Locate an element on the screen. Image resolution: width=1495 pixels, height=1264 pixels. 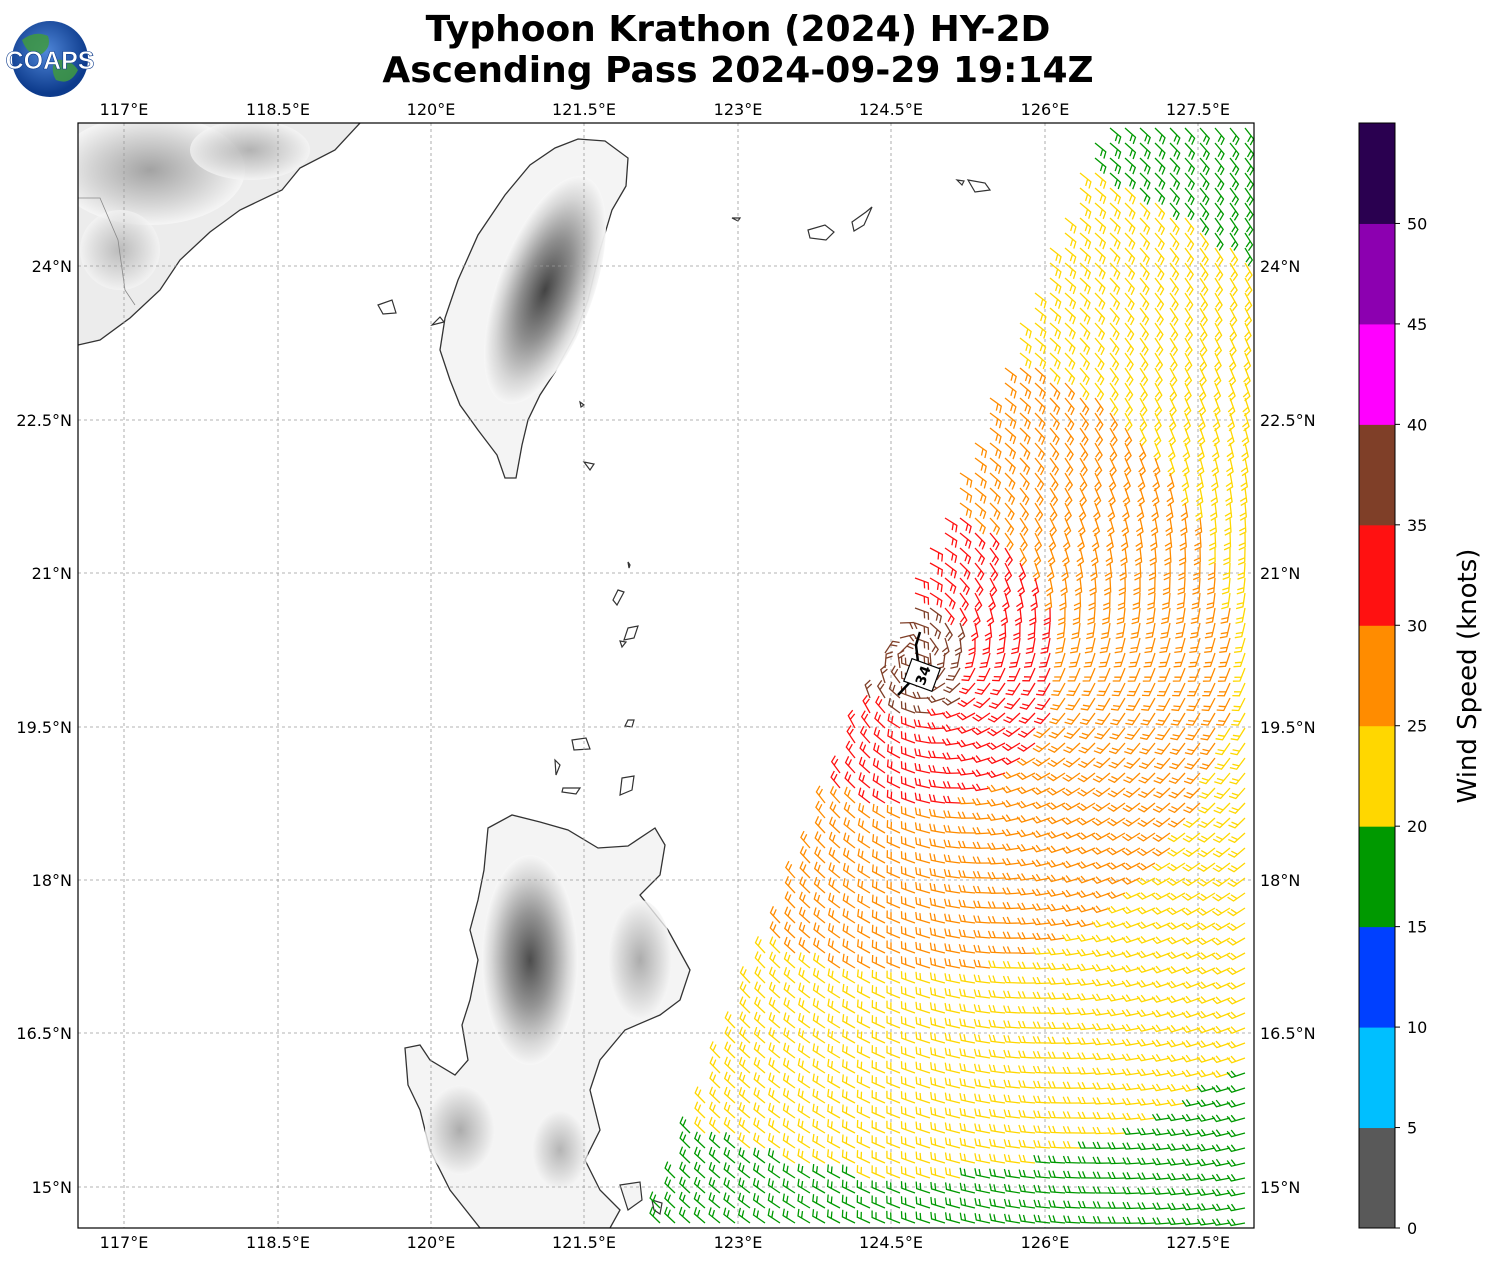
lon-tick-top: 127.5°E is located at coordinates (1198, 109).